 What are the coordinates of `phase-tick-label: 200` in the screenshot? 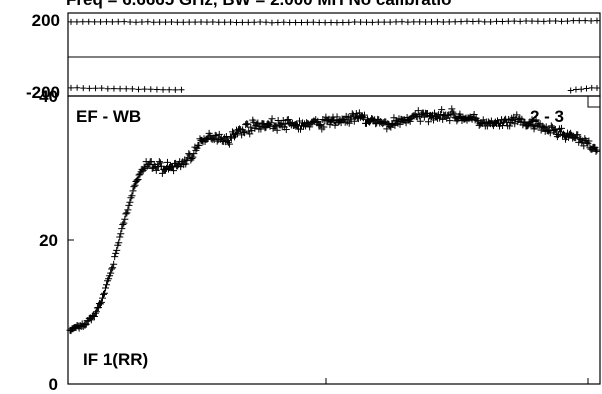 It's located at (46, 20).